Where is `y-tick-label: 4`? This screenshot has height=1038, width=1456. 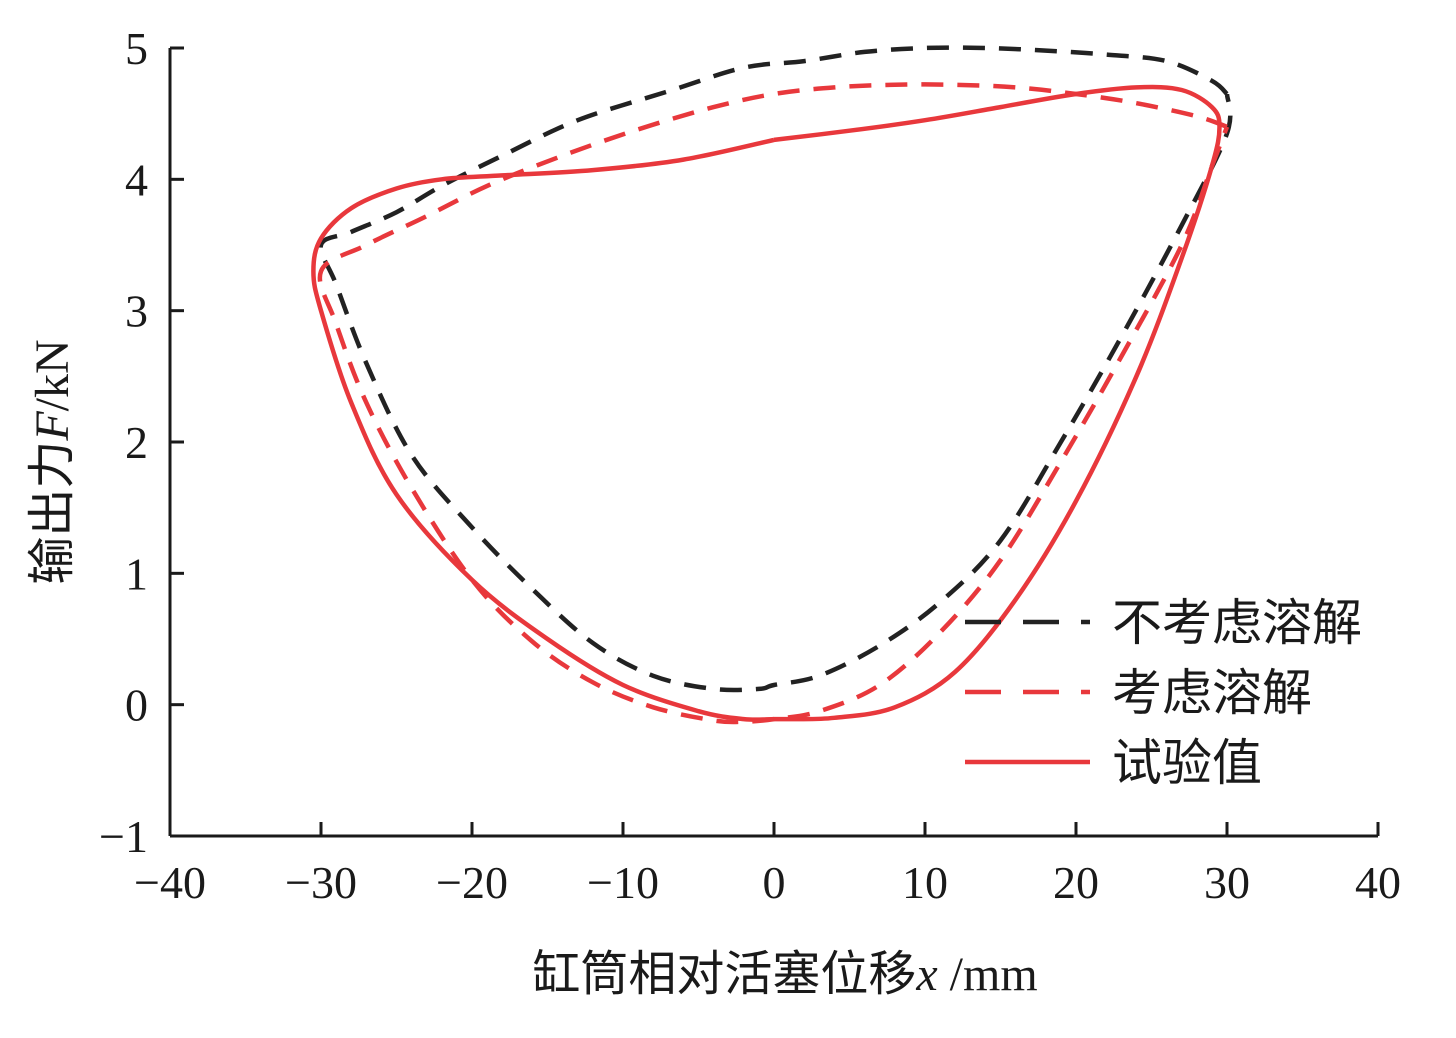 y-tick-label: 4 is located at coordinates (136, 179).